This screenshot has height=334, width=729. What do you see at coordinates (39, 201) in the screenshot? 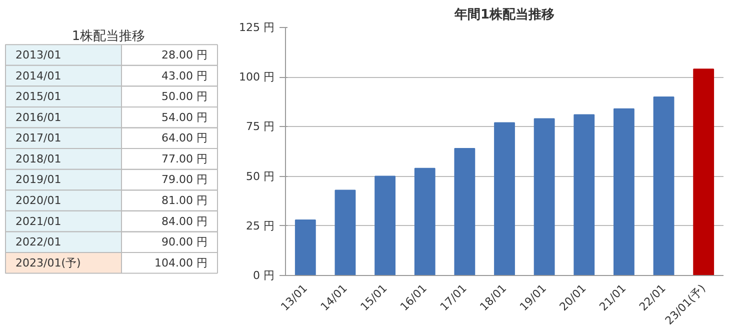
I see `category-label: 2020/01` at bounding box center [39, 201].